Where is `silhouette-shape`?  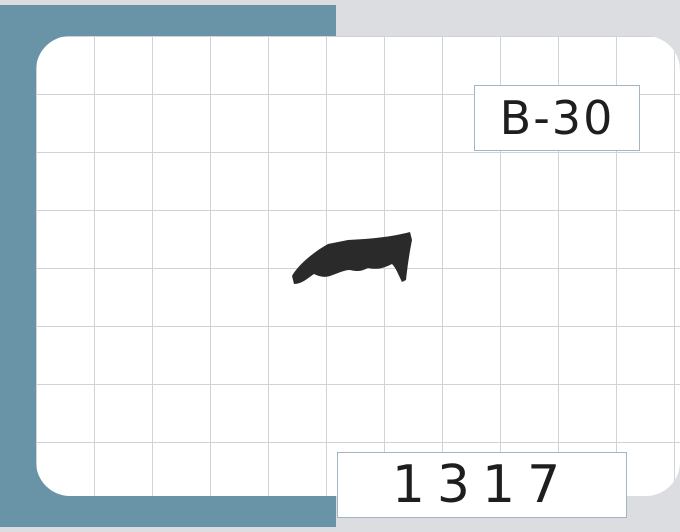 silhouette-shape is located at coordinates (352, 258).